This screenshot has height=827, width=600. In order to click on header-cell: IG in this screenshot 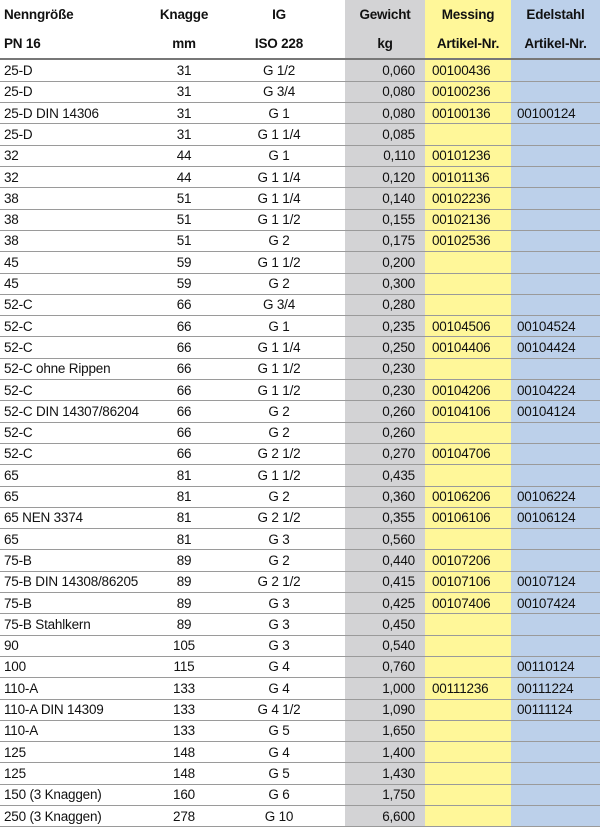, I will do `click(279, 14)`.